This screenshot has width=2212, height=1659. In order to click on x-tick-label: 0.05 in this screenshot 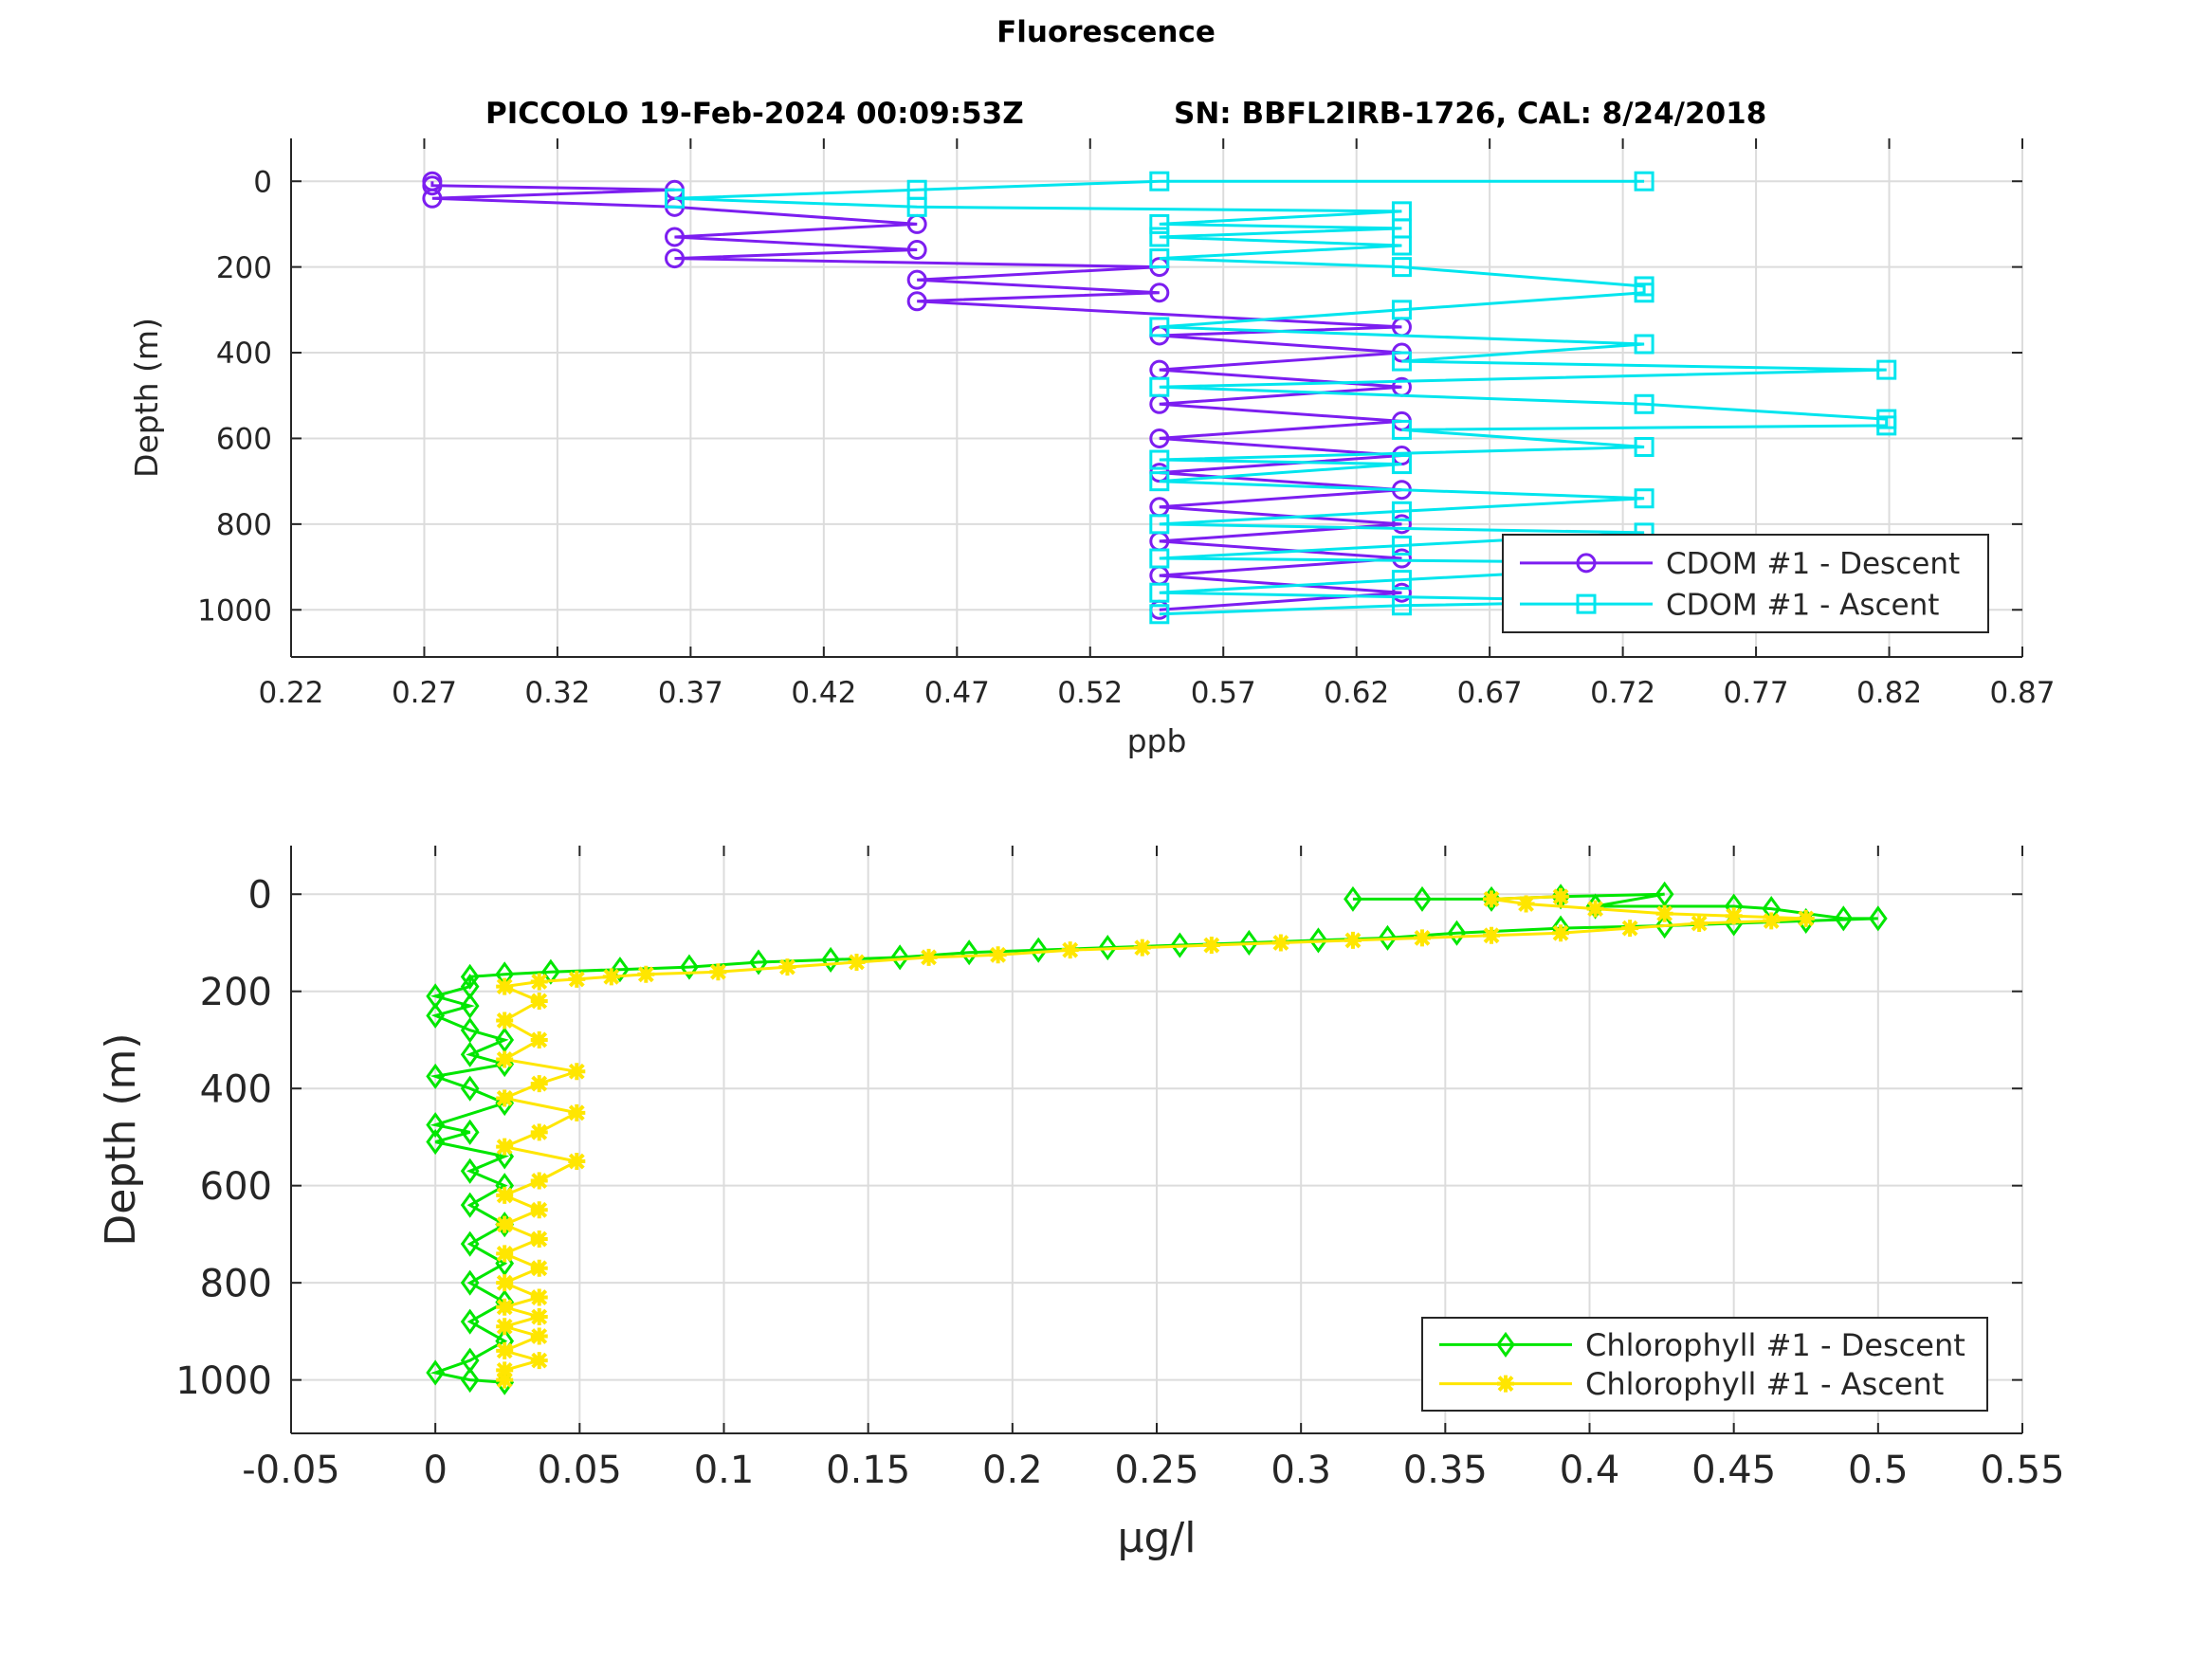, I will do `click(580, 1470)`.